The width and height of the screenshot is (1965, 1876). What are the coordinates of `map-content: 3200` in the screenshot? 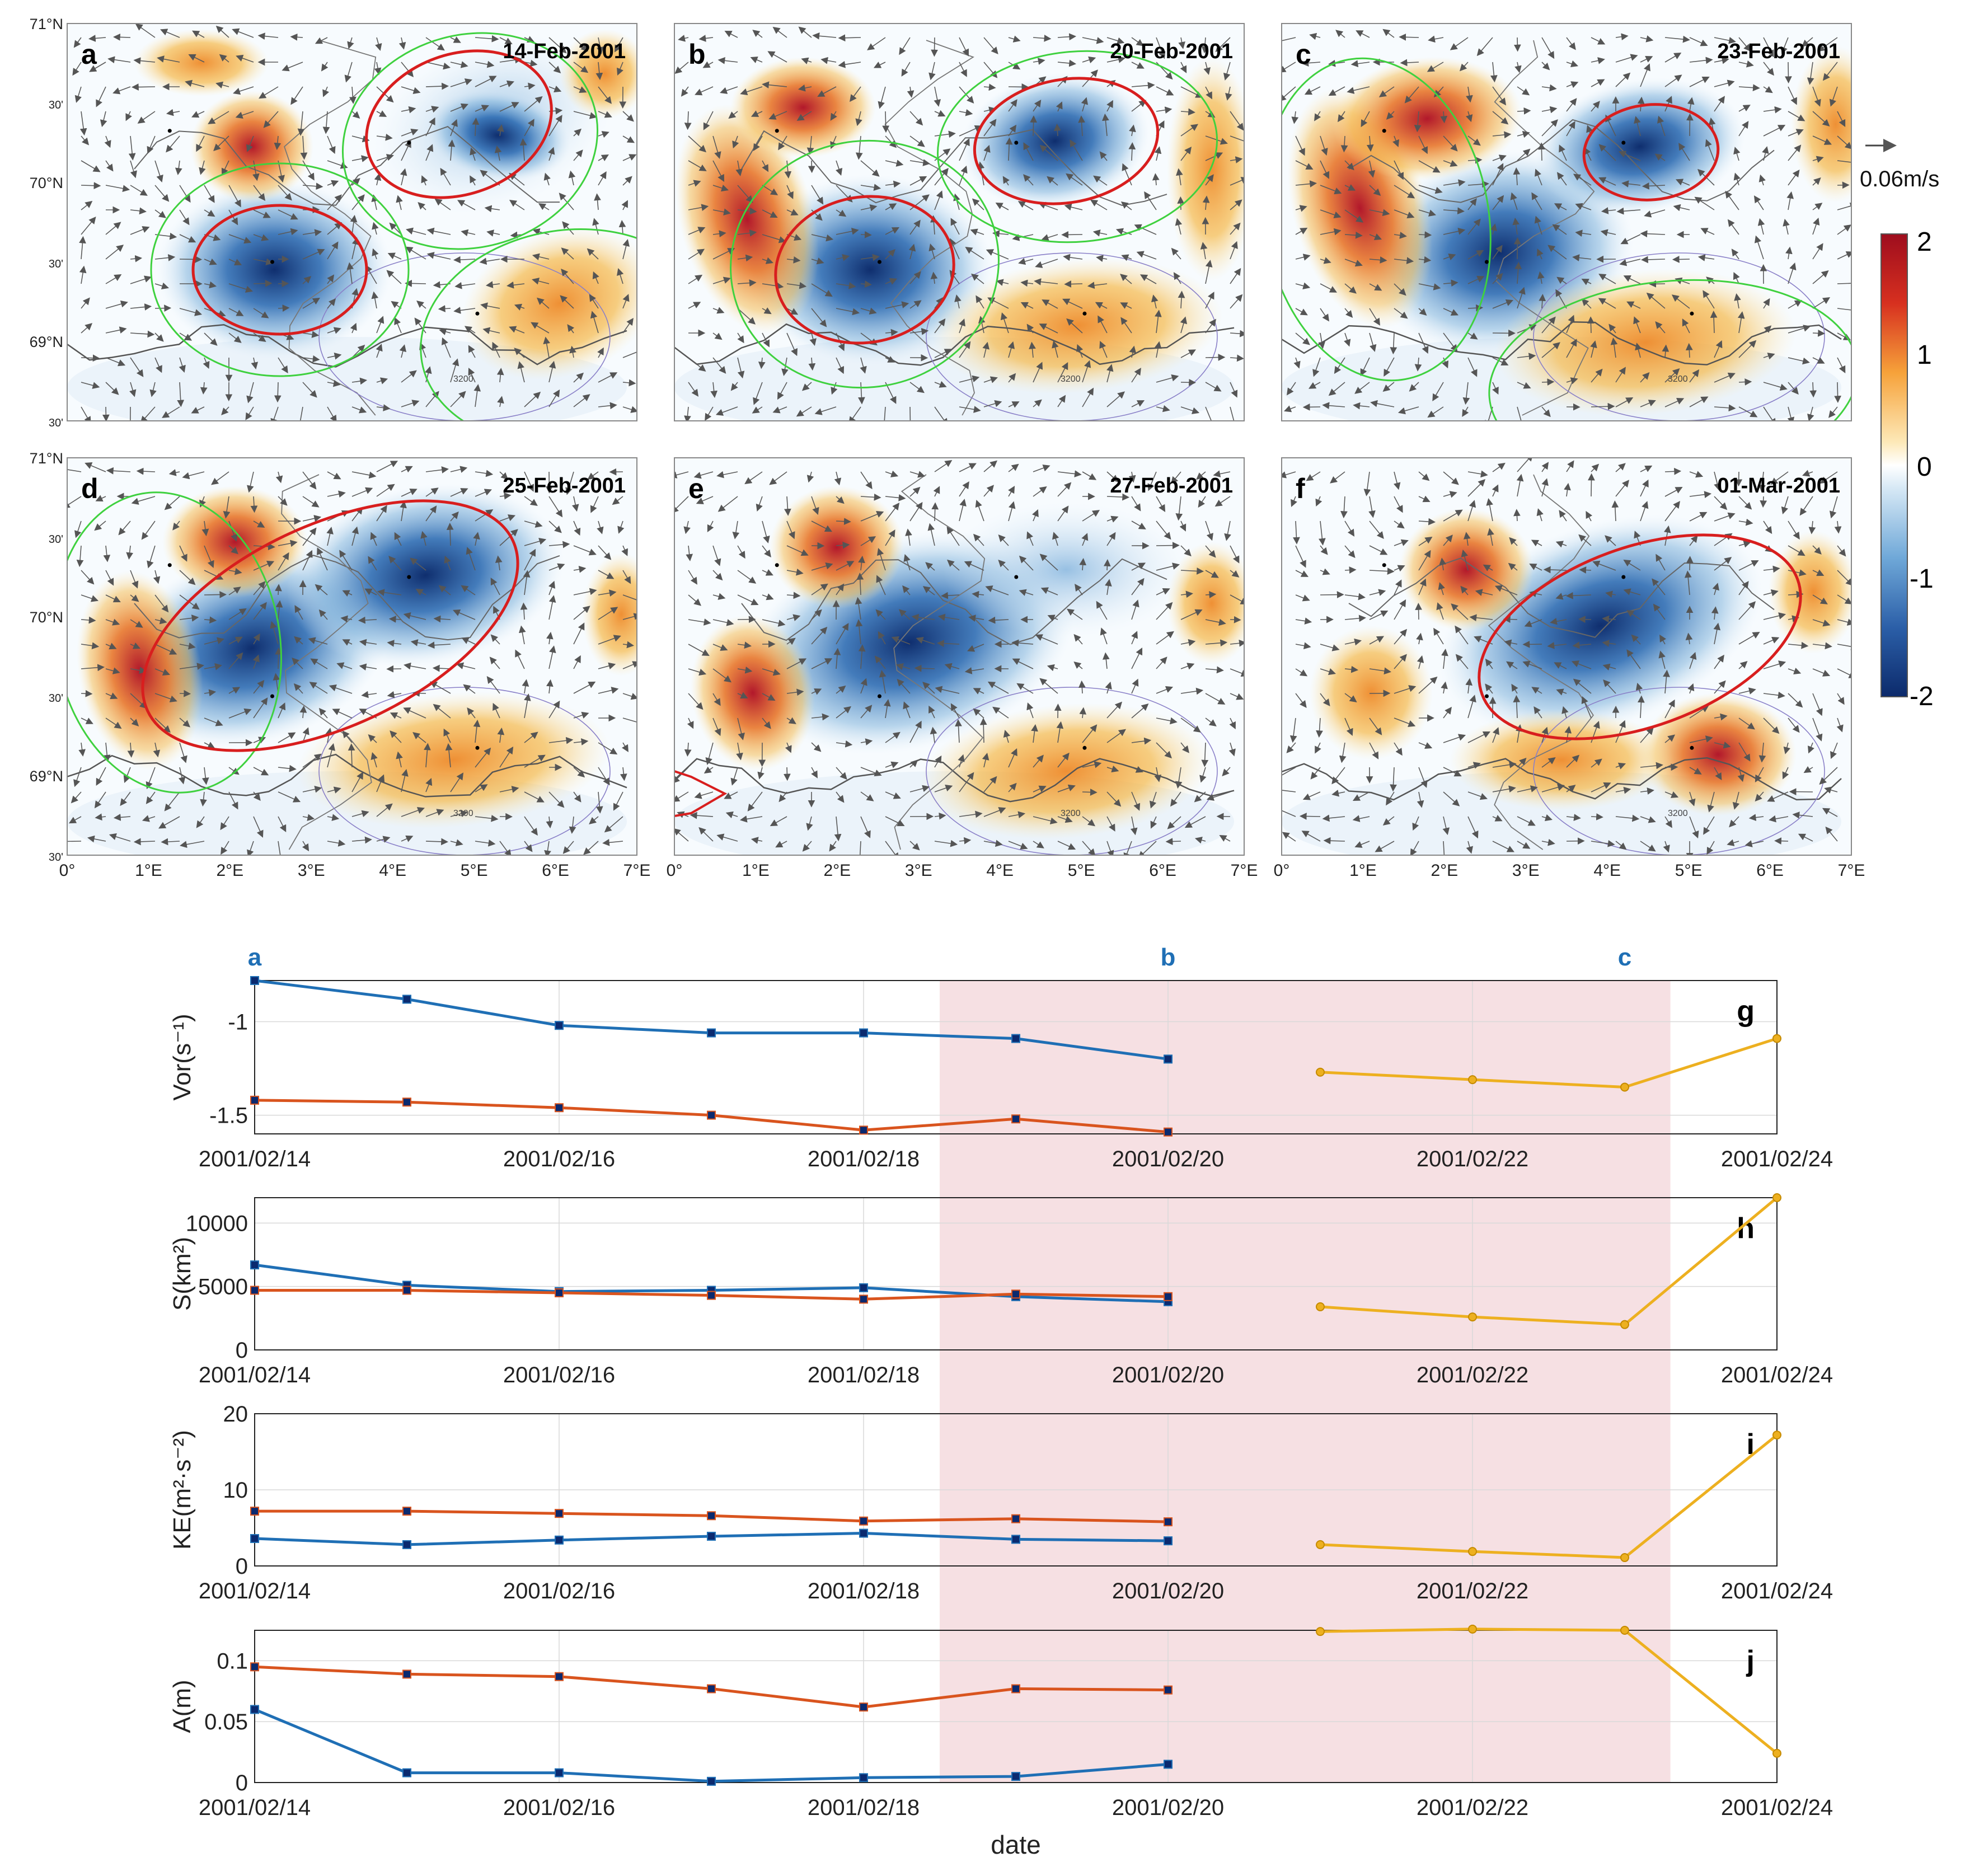 It's located at (352, 656).